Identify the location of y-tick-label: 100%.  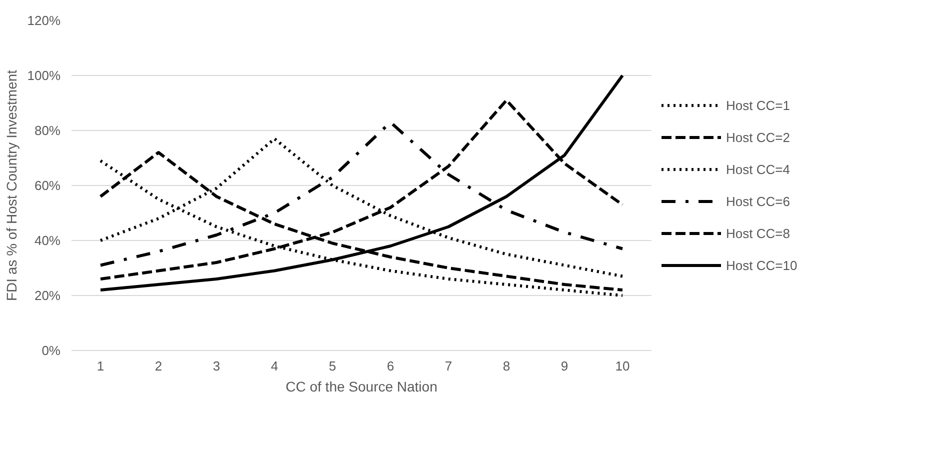
(44, 75).